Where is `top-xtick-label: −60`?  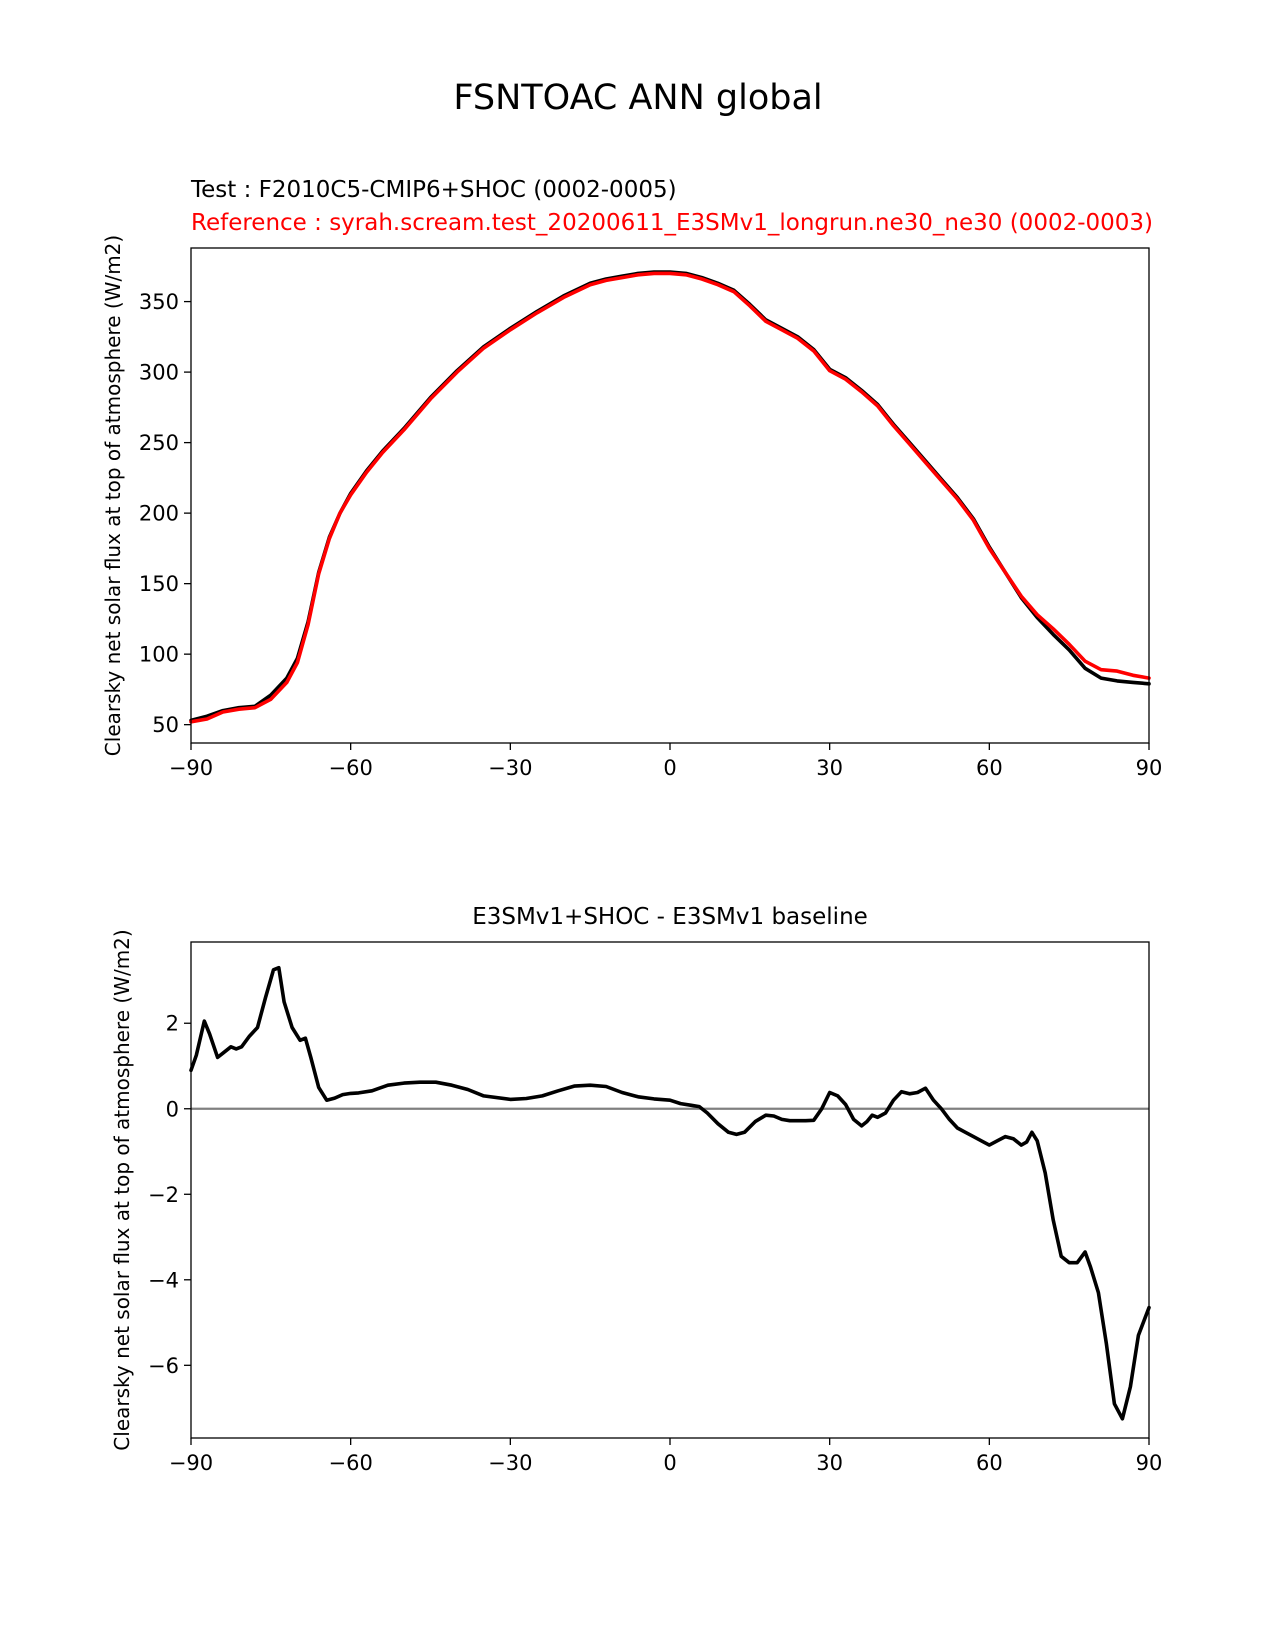
top-xtick-label: −60 is located at coordinates (351, 768).